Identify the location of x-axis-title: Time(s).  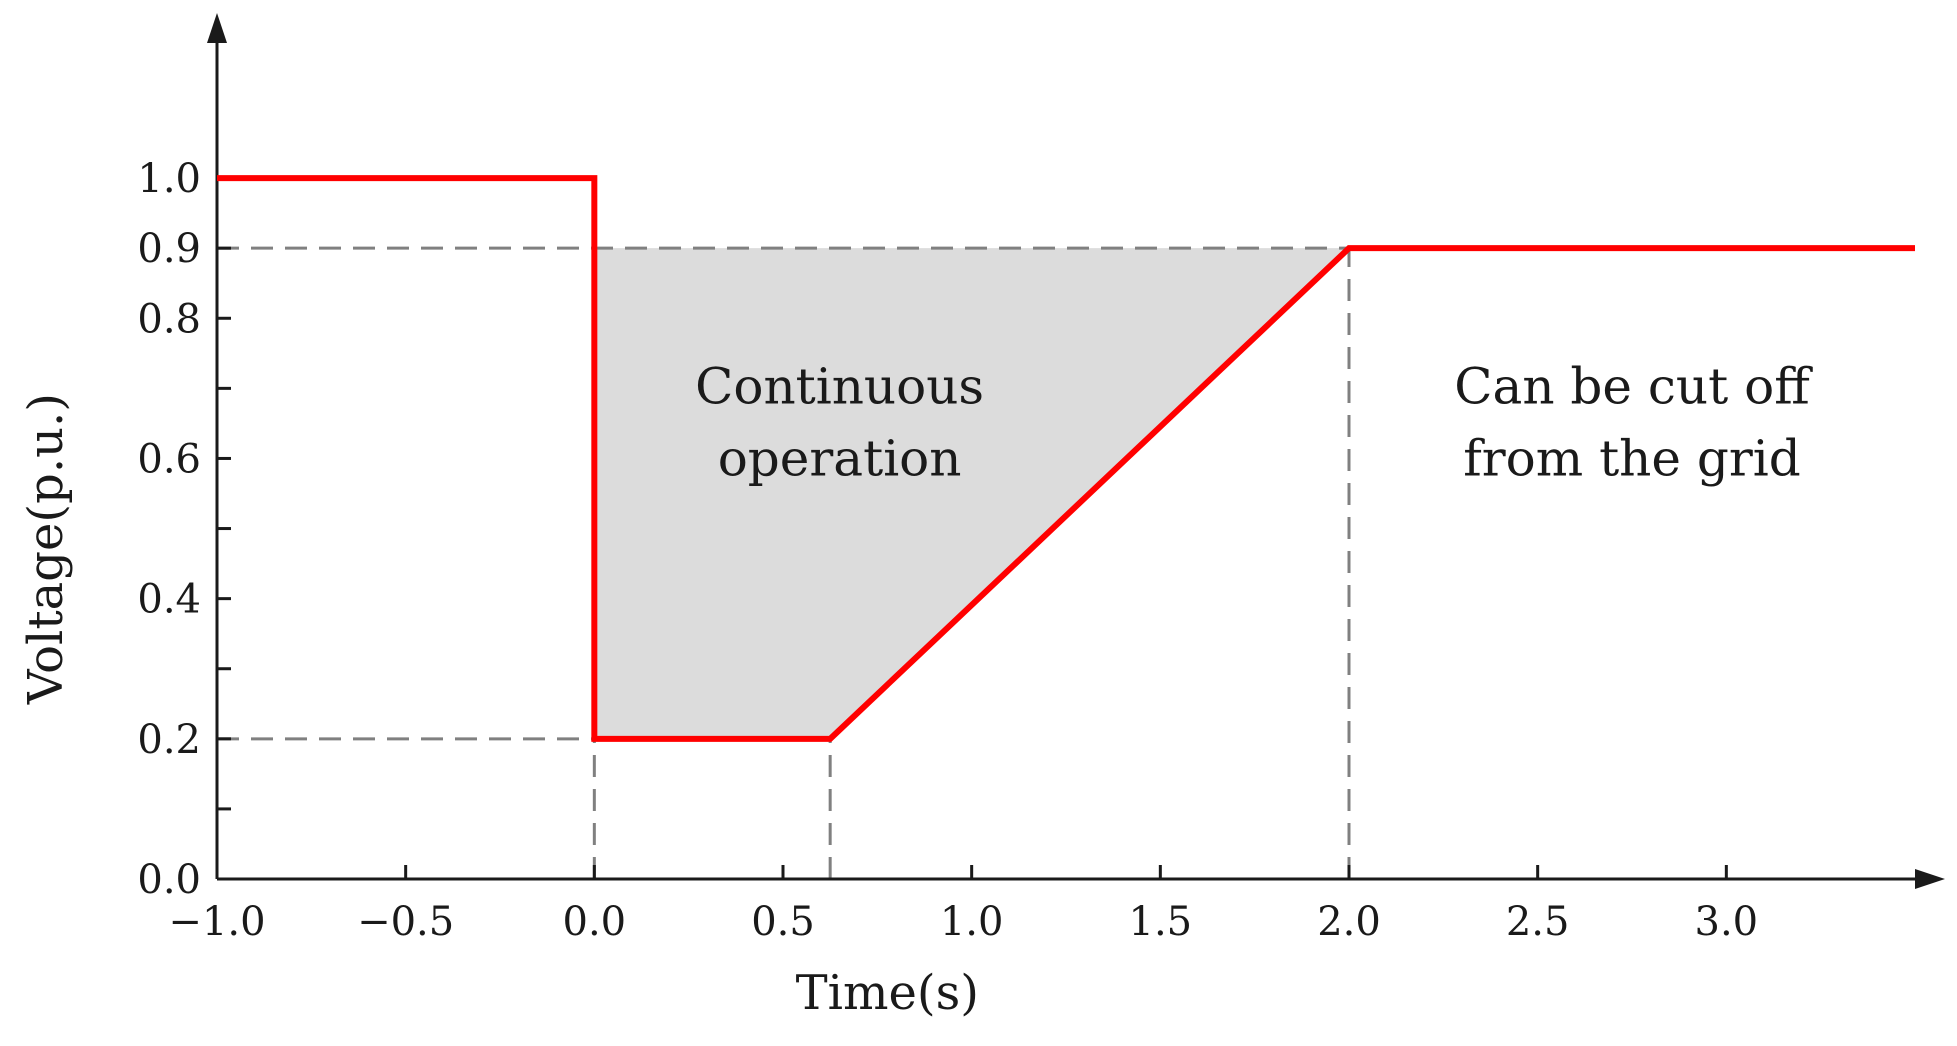
(887, 993).